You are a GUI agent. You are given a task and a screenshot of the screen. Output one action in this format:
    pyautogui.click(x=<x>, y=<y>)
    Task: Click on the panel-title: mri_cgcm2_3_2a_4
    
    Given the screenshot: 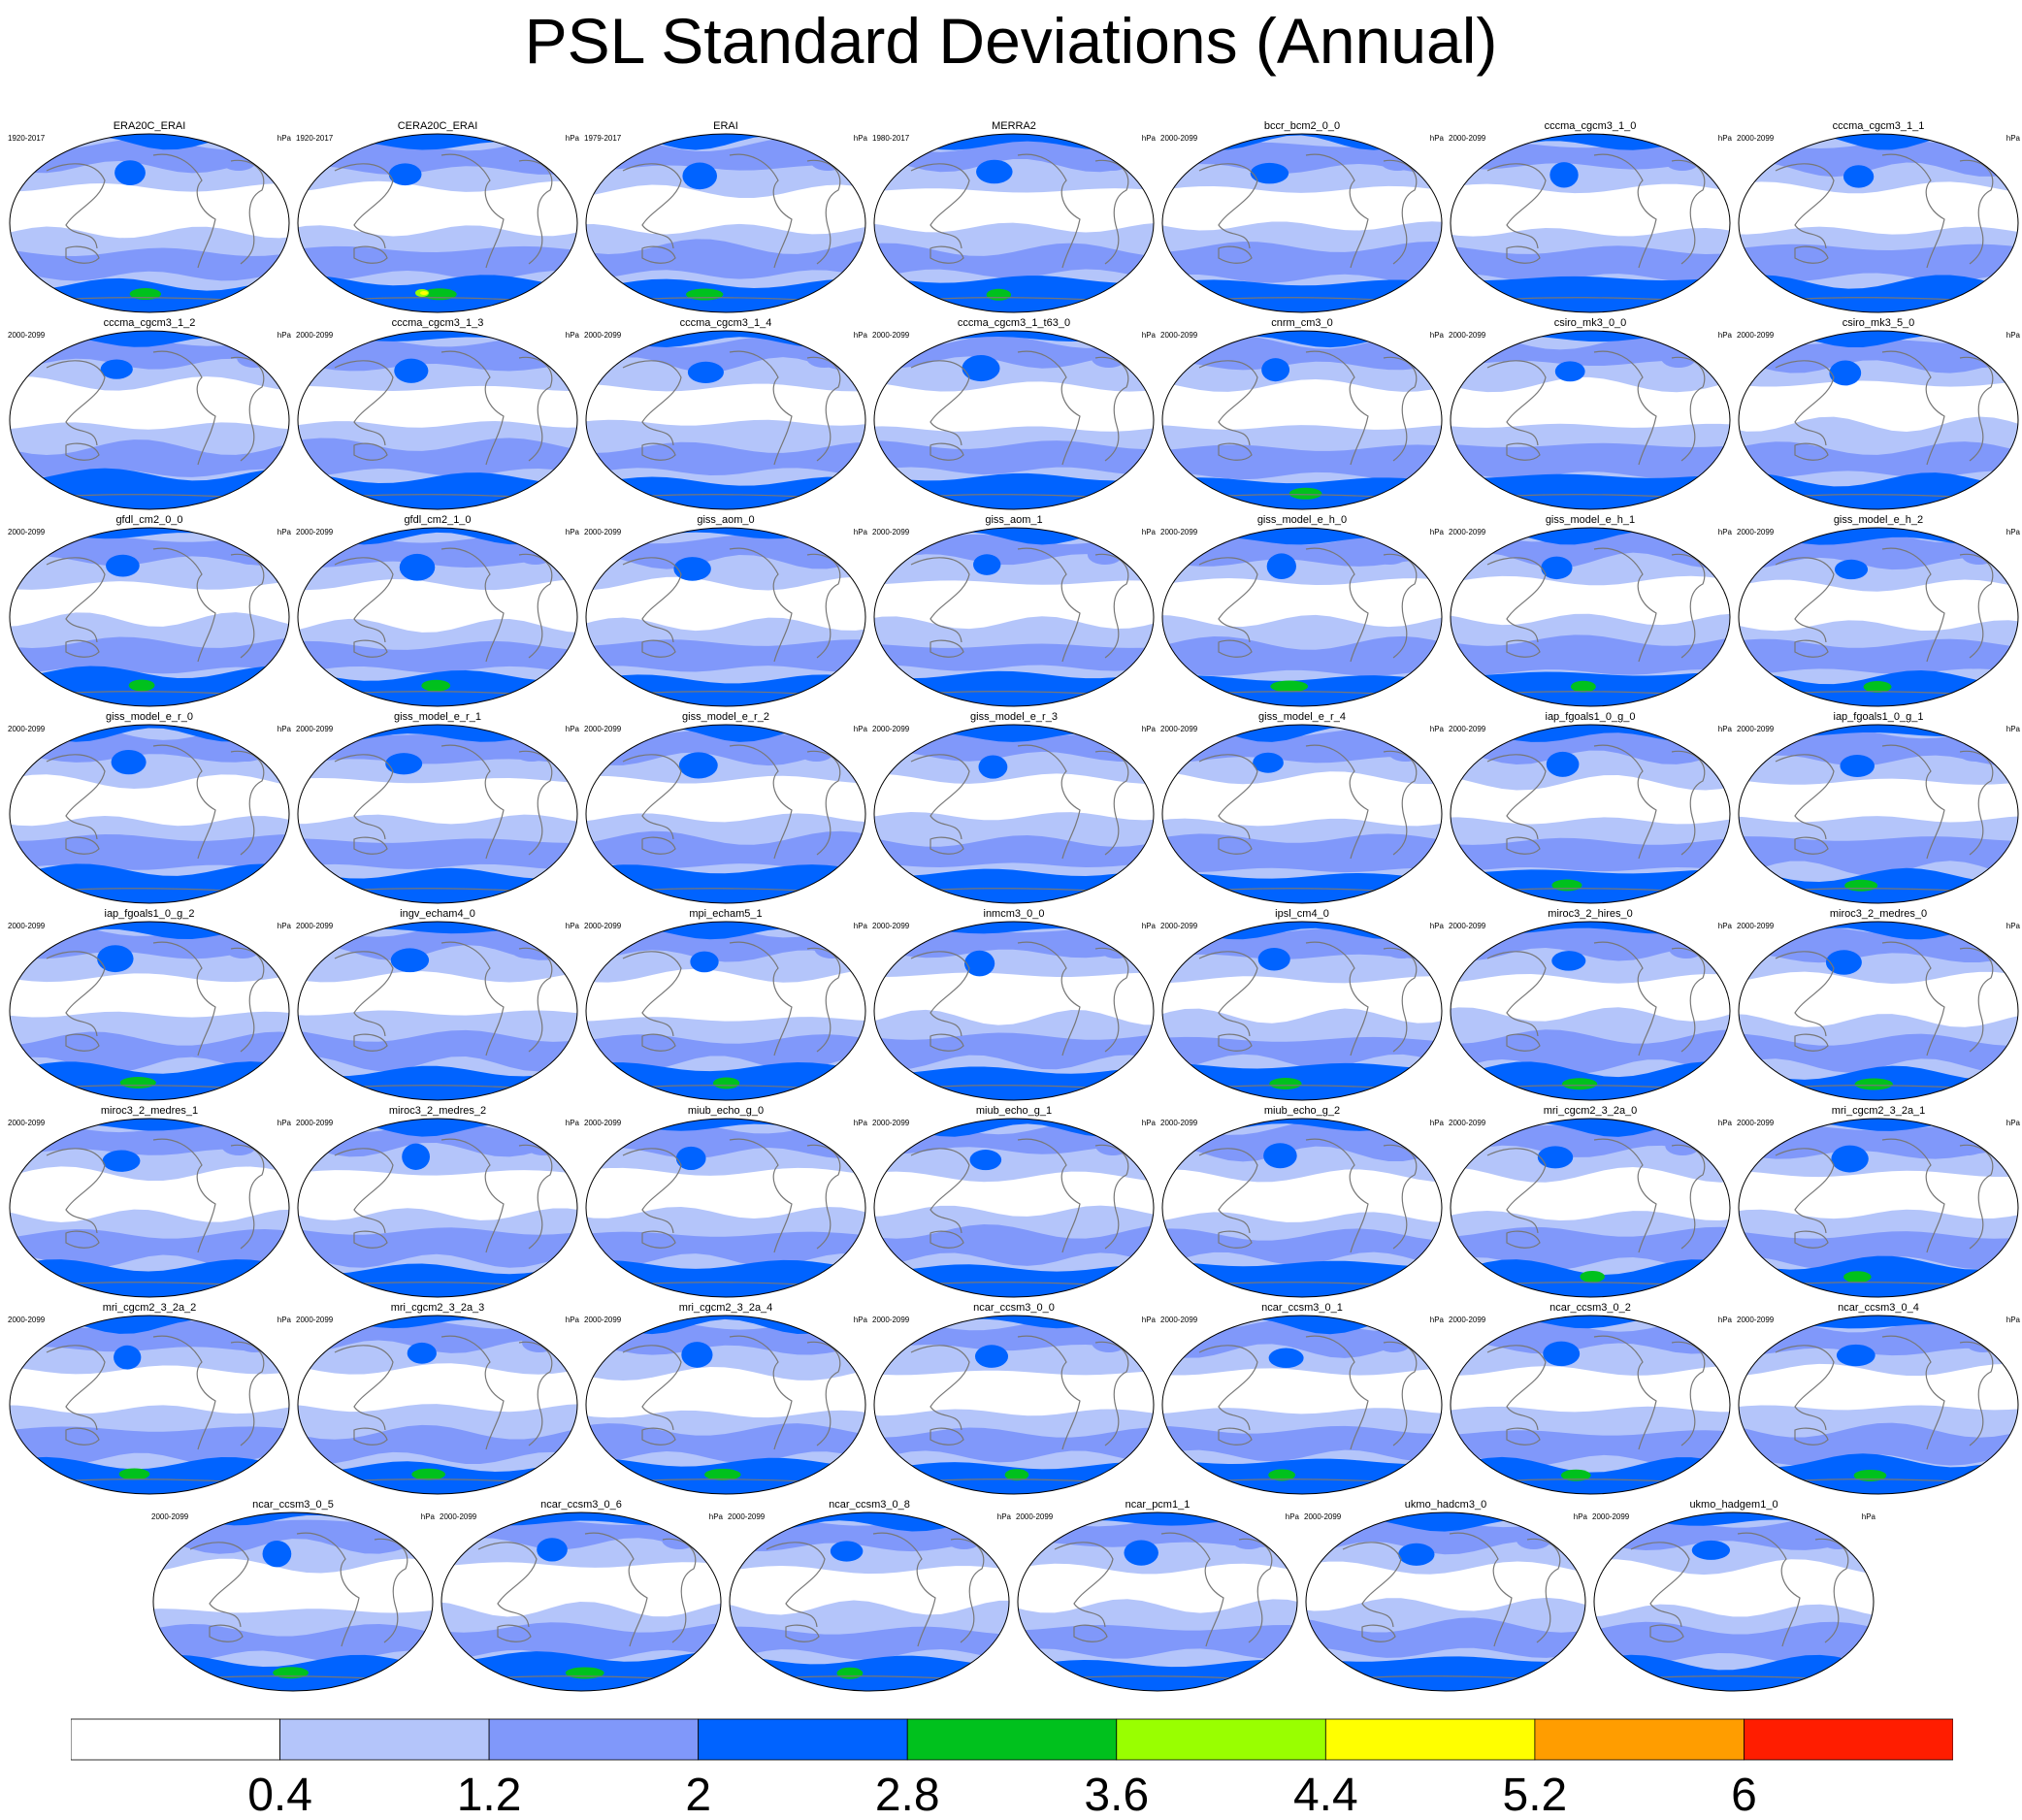 What is the action you would take?
    pyautogui.click(x=725, y=1308)
    